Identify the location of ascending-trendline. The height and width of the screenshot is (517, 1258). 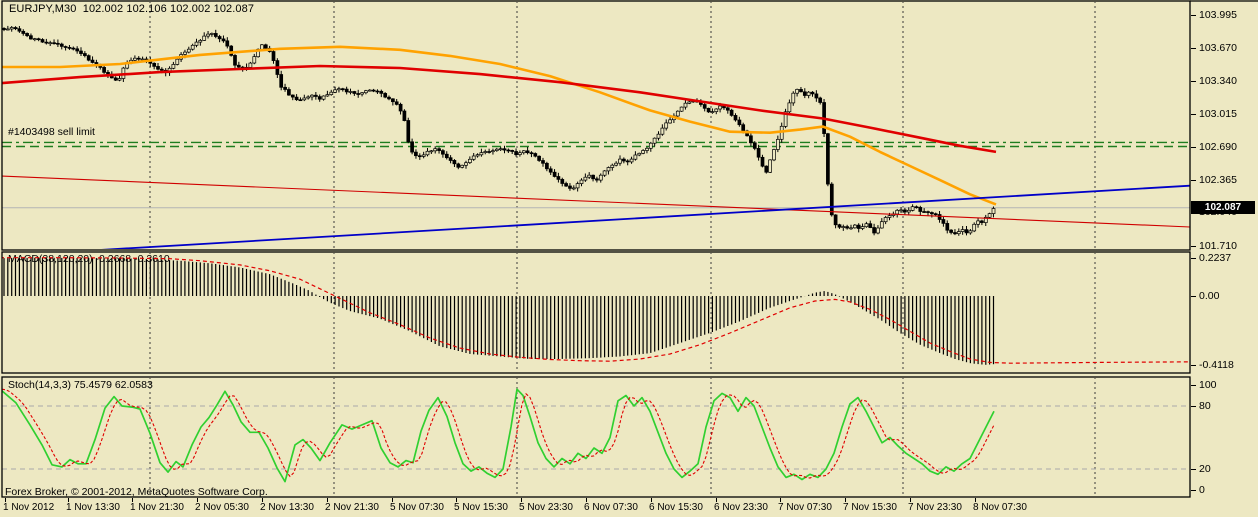
(645, 216).